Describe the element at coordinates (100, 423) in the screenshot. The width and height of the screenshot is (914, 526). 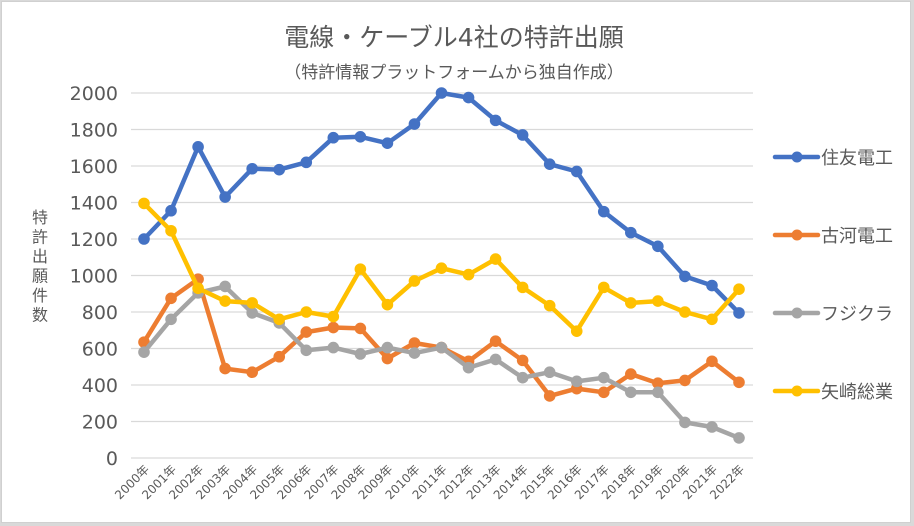
I see `y-tick-label: 200` at that location.